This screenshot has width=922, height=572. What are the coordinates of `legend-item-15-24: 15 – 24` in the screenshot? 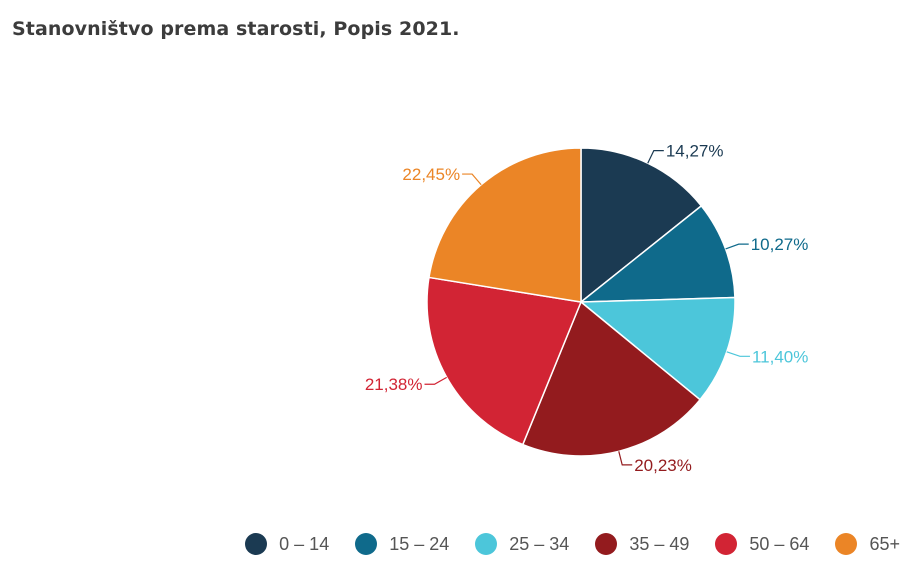 It's located at (402, 544).